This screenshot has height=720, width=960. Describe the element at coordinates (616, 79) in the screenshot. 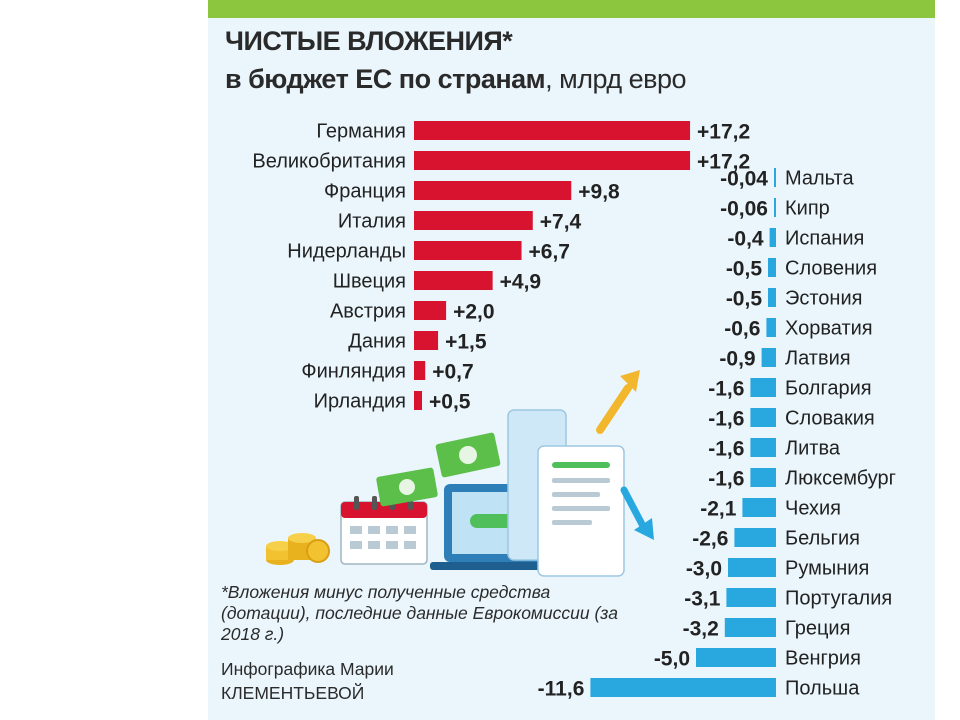

I see `subtitle-units: , млрд евро` at that location.